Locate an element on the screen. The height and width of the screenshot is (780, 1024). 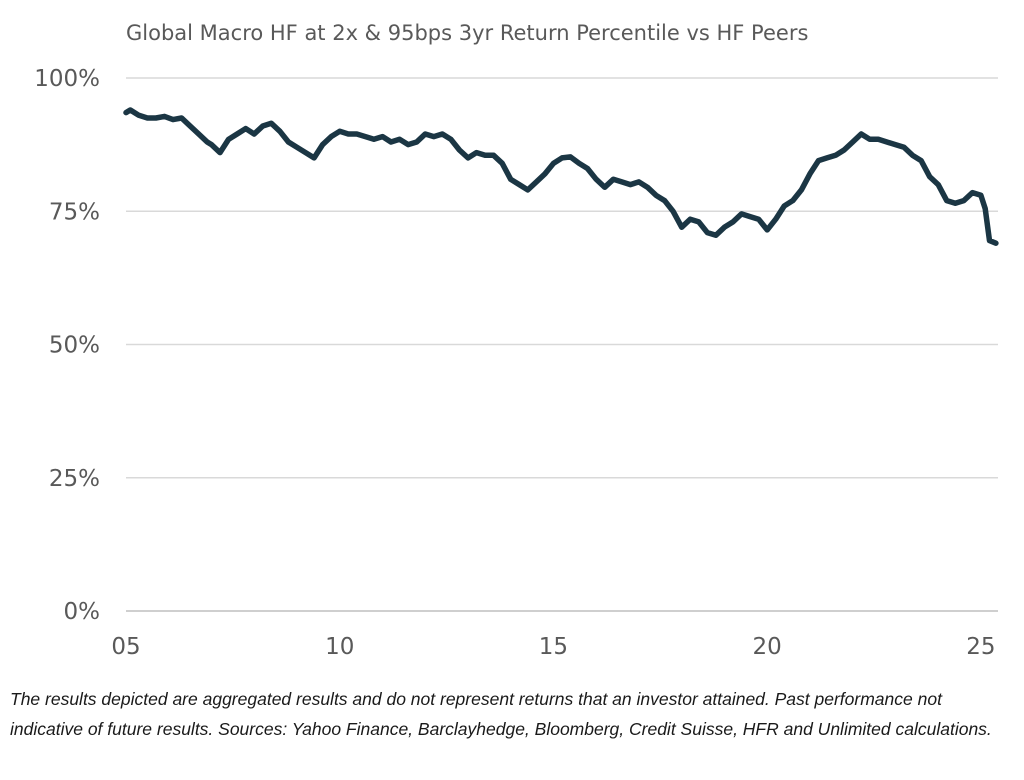
x-tick-label: 25 is located at coordinates (980, 647).